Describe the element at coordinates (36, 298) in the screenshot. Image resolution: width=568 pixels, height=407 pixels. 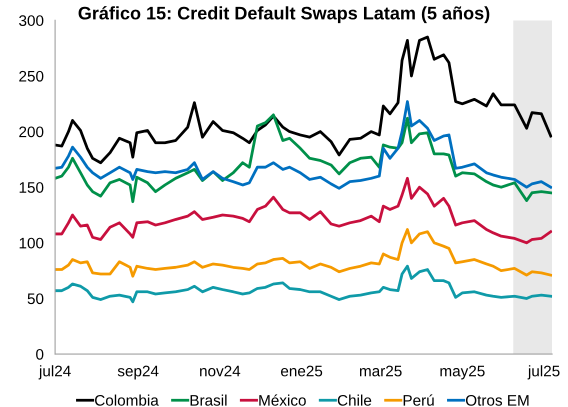
I see `y-tick-label: 50` at that location.